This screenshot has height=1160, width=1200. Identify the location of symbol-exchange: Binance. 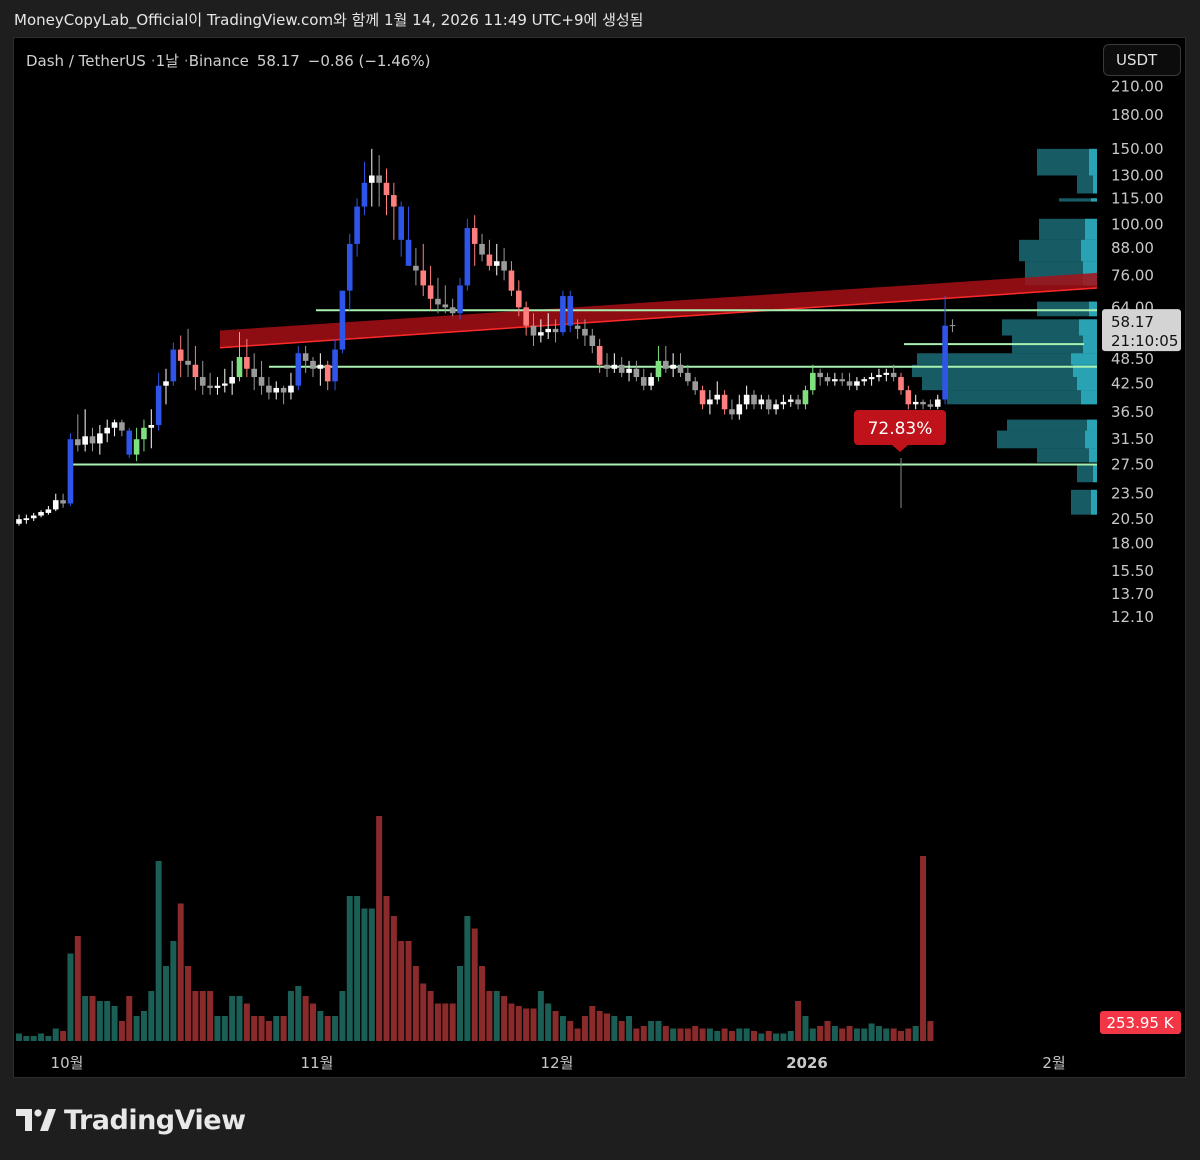
(218, 61).